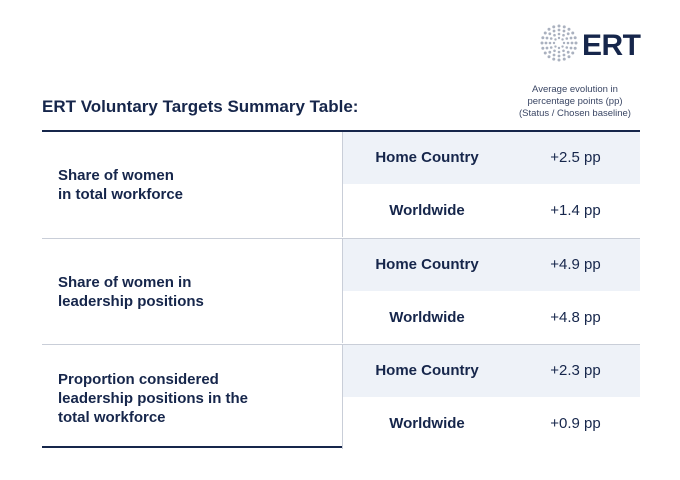 This screenshot has height=480, width=680. What do you see at coordinates (575, 210) in the screenshot?
I see `row-value: +1.4 pp` at bounding box center [575, 210].